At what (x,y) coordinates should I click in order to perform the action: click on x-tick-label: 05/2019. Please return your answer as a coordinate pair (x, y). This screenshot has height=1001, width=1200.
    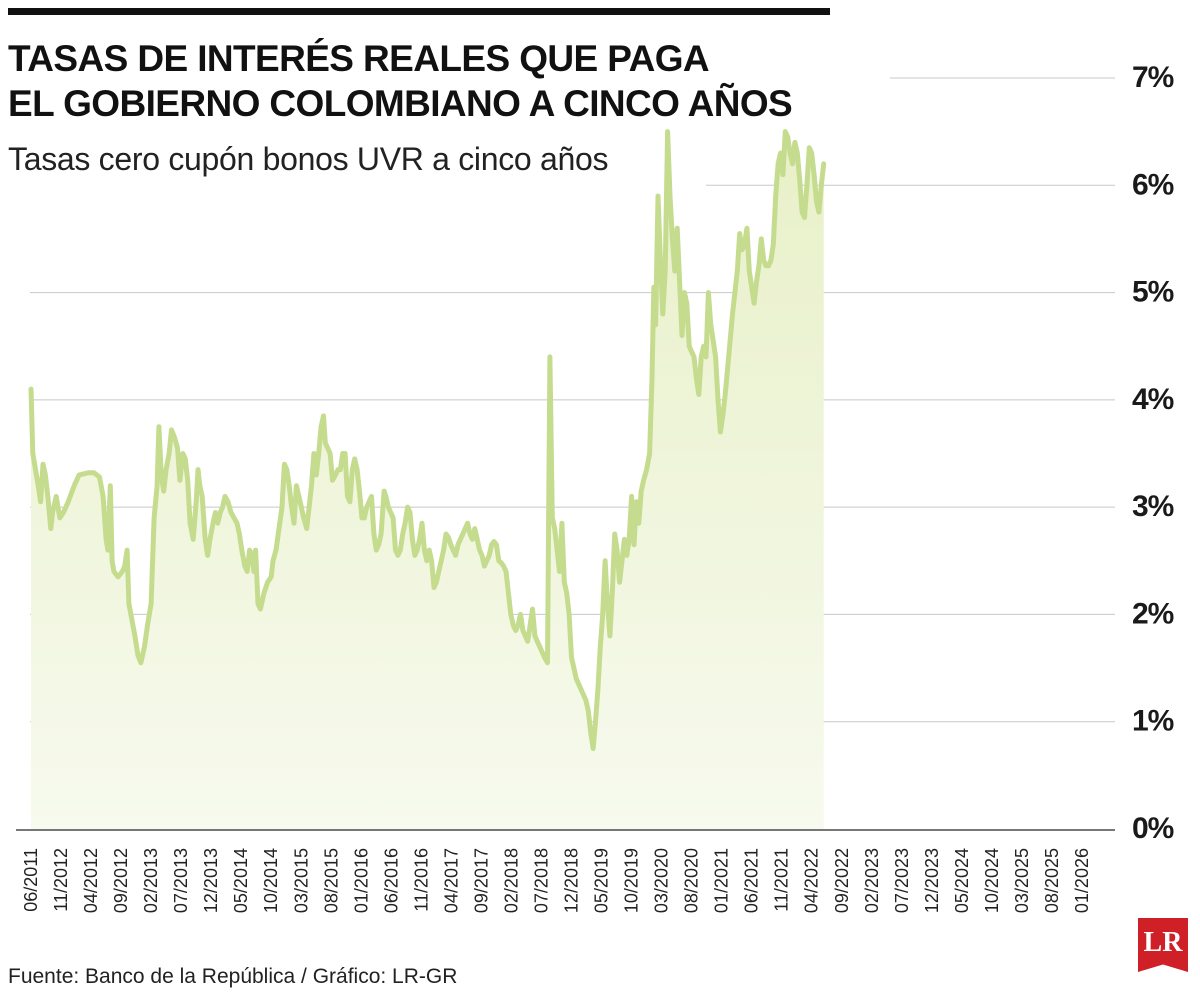
    Looking at the image, I should click on (602, 880).